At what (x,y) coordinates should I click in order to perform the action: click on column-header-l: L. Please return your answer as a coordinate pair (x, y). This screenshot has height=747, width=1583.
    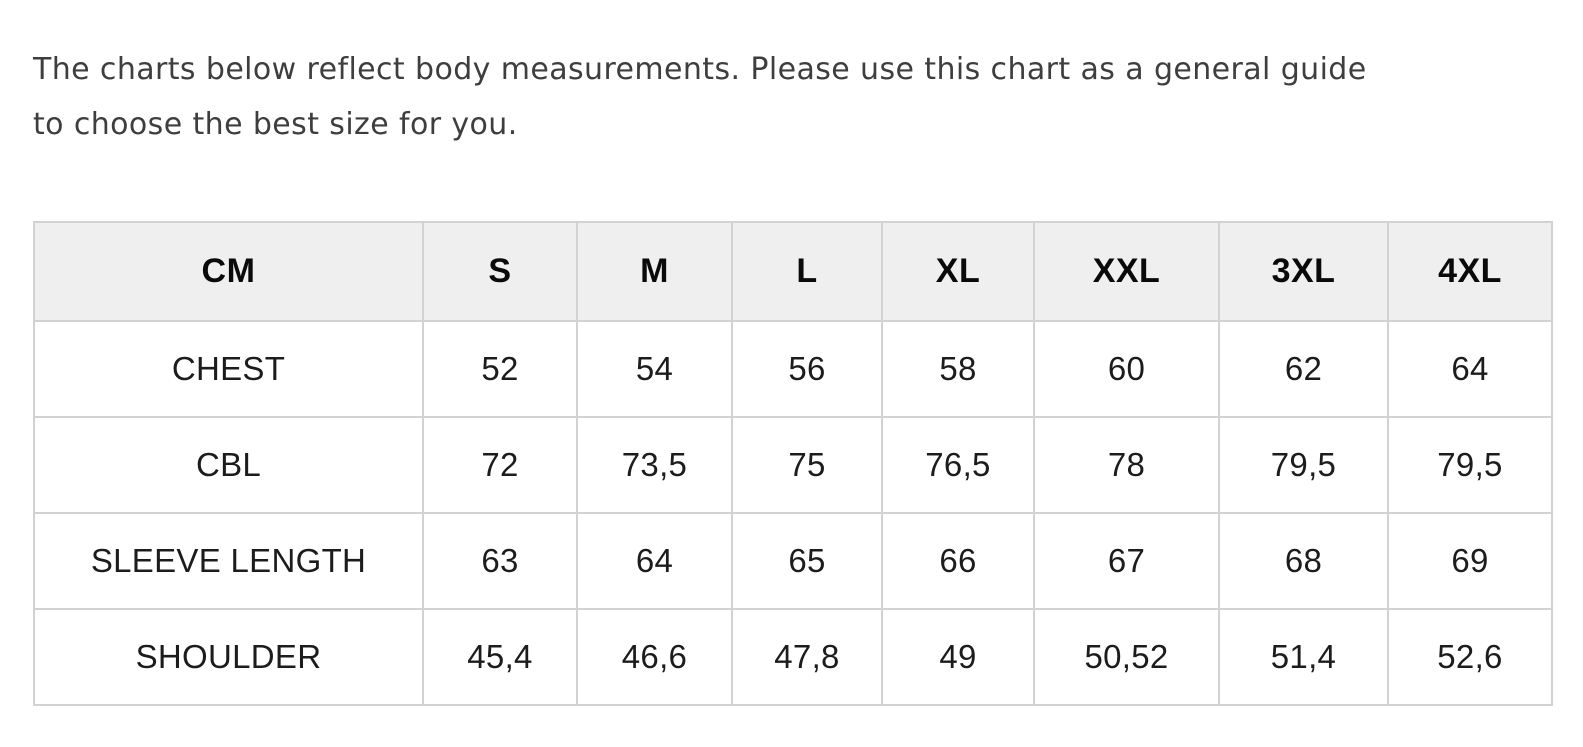
    Looking at the image, I should click on (807, 271).